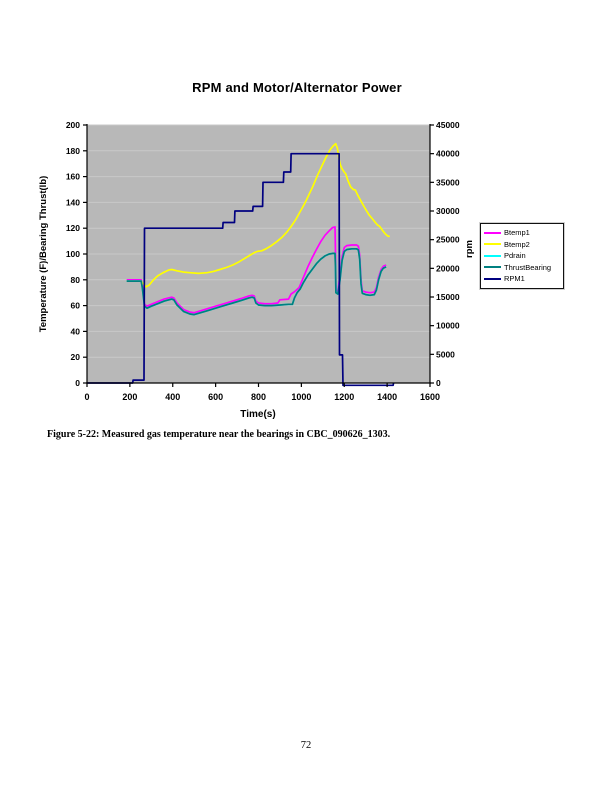 The image size is (612, 792). Describe the element at coordinates (258, 397) in the screenshot. I see `x-tick-label: 800` at that location.